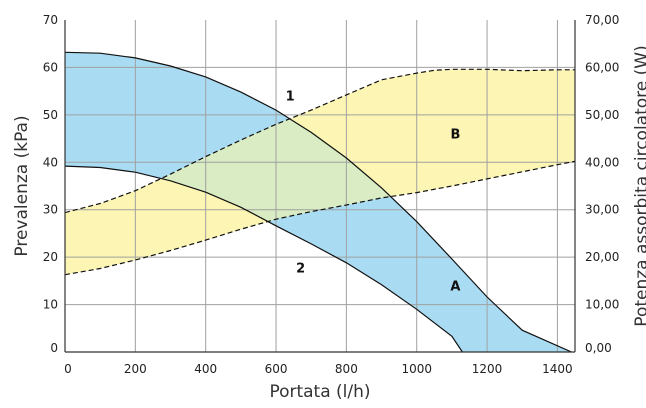 This screenshot has height=408, width=646. I want to click on curve-annotations: 1 2 A B, so click(373, 192).